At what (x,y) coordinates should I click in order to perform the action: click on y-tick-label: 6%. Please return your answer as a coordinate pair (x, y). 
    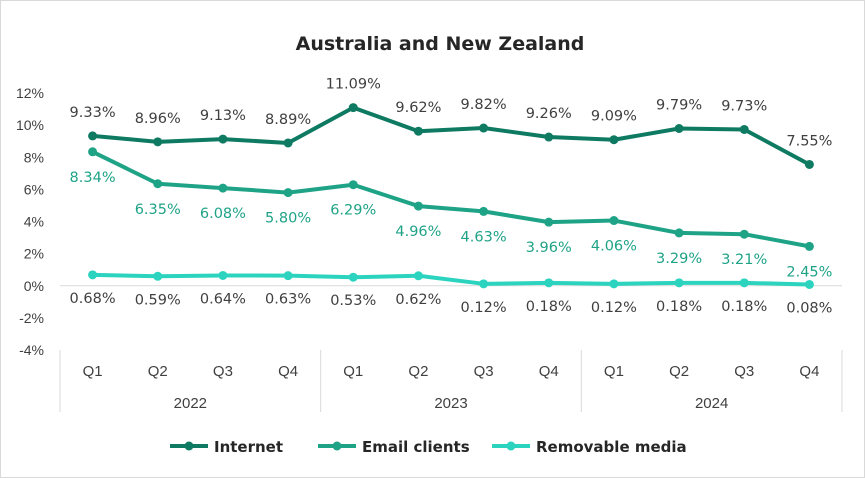
    Looking at the image, I should click on (34, 189).